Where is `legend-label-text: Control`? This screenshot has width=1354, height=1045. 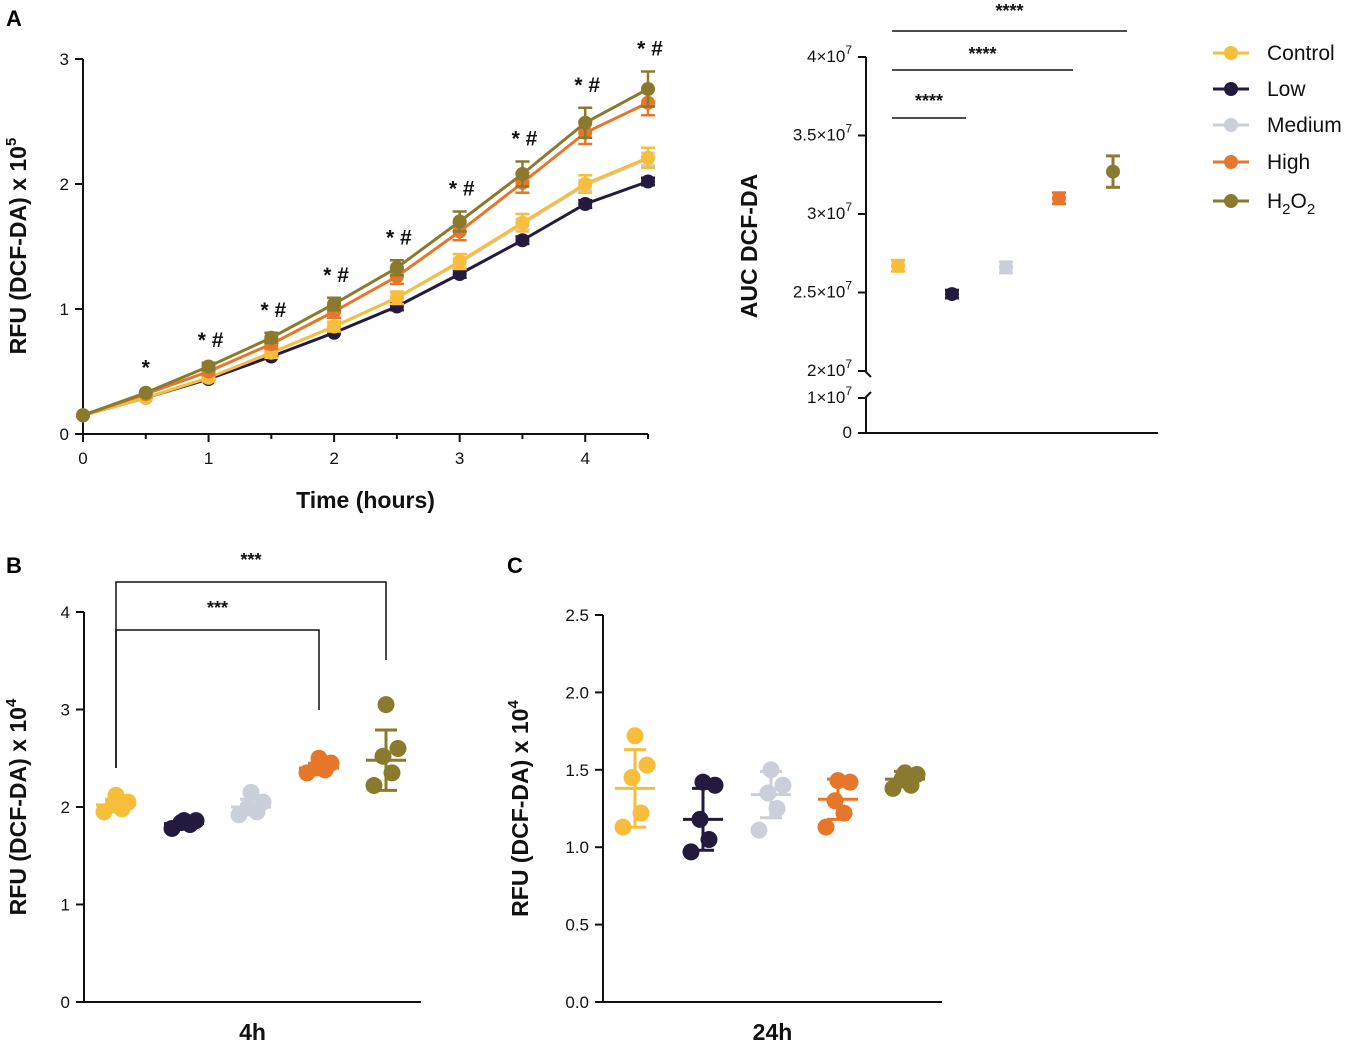 legend-label-text: Control is located at coordinates (1301, 53).